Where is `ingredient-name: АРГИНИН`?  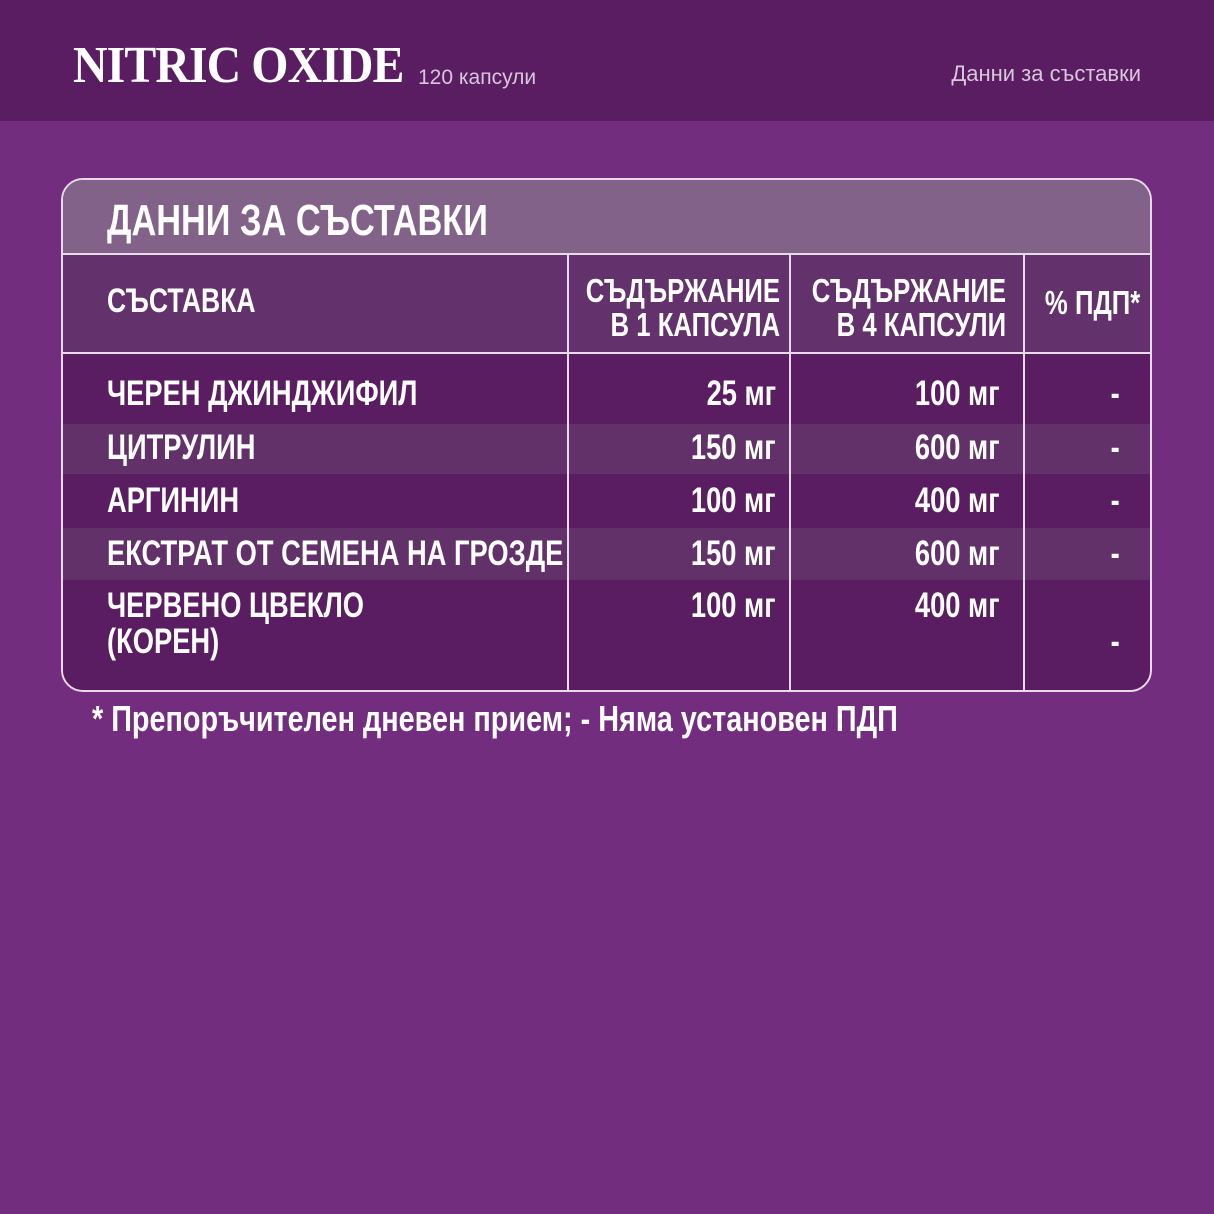 ingredient-name: АРГИНИН is located at coordinates (173, 500).